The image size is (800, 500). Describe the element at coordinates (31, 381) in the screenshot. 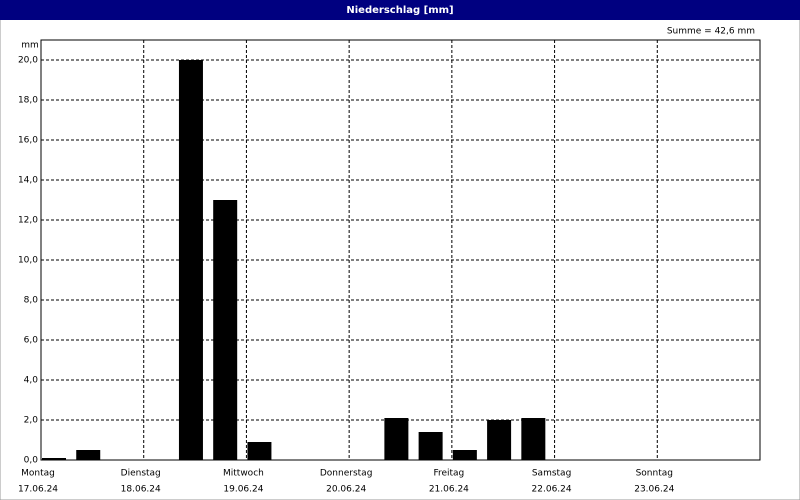

I see `y-tick-label: 4,0` at that location.